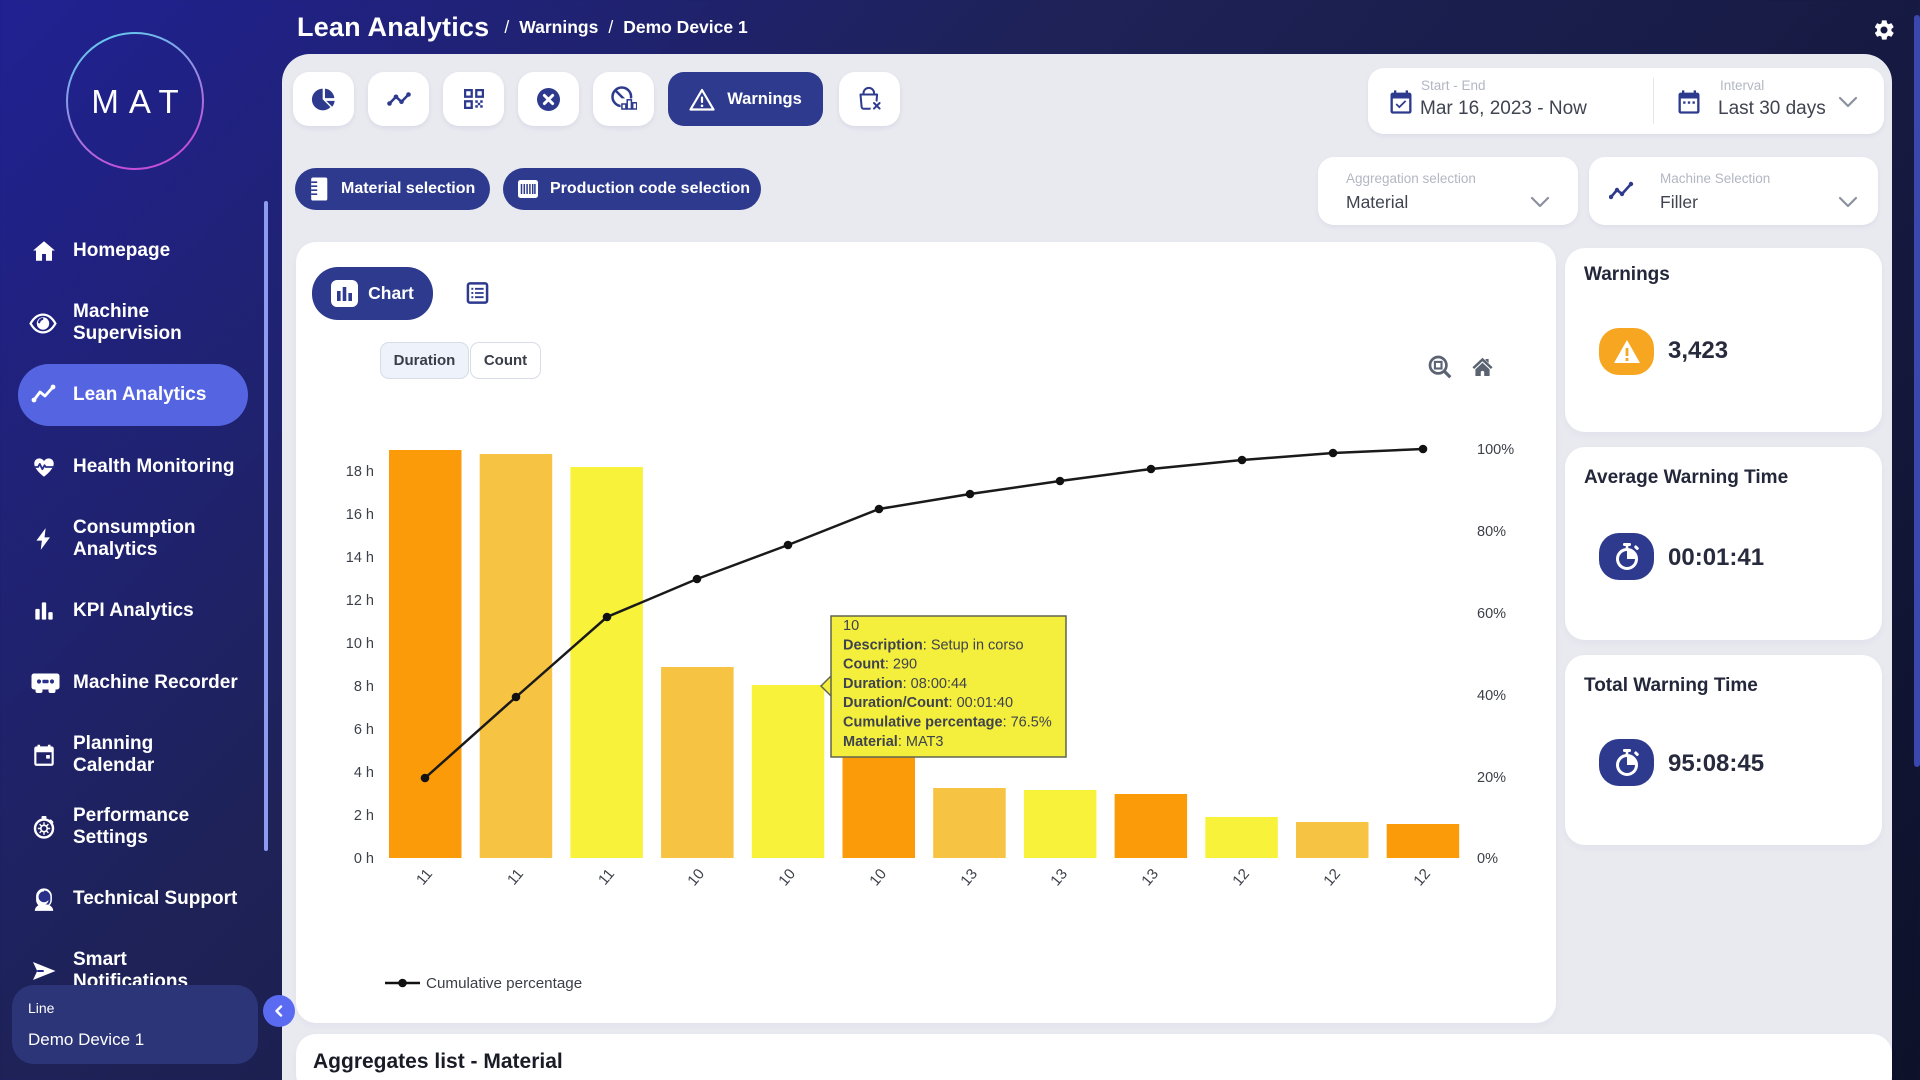 This screenshot has width=1920, height=1080. I want to click on svg-text: Count: 290, so click(880, 665).